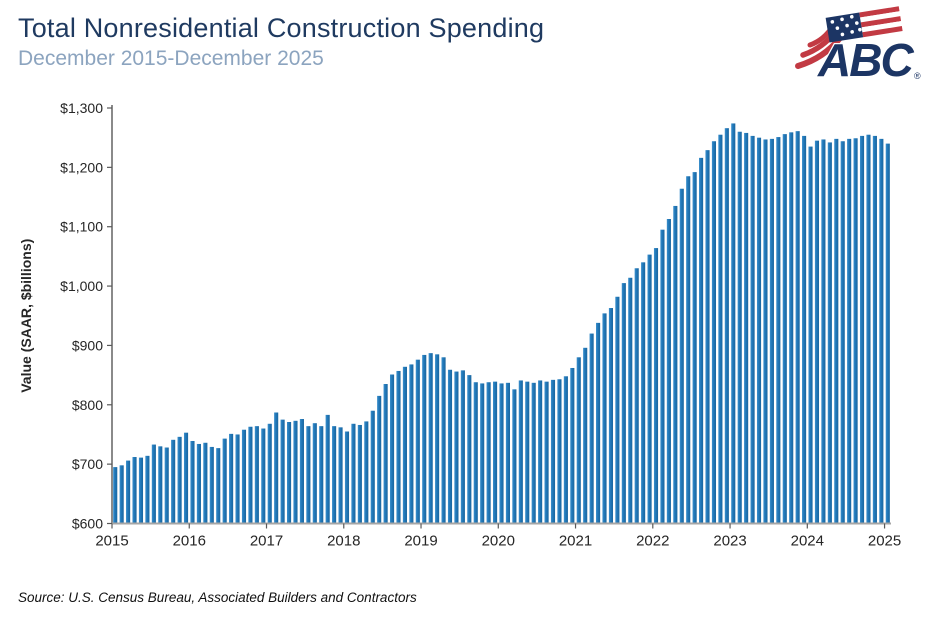 The width and height of the screenshot is (936, 624). What do you see at coordinates (917, 76) in the screenshot?
I see `logo-registered-mark: ®` at bounding box center [917, 76].